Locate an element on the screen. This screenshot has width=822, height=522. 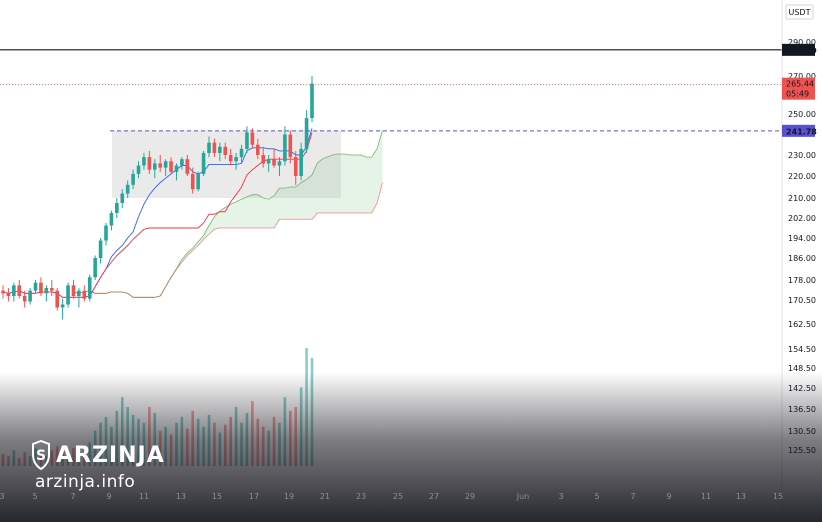
currency-badge is located at coordinates (799, 12).